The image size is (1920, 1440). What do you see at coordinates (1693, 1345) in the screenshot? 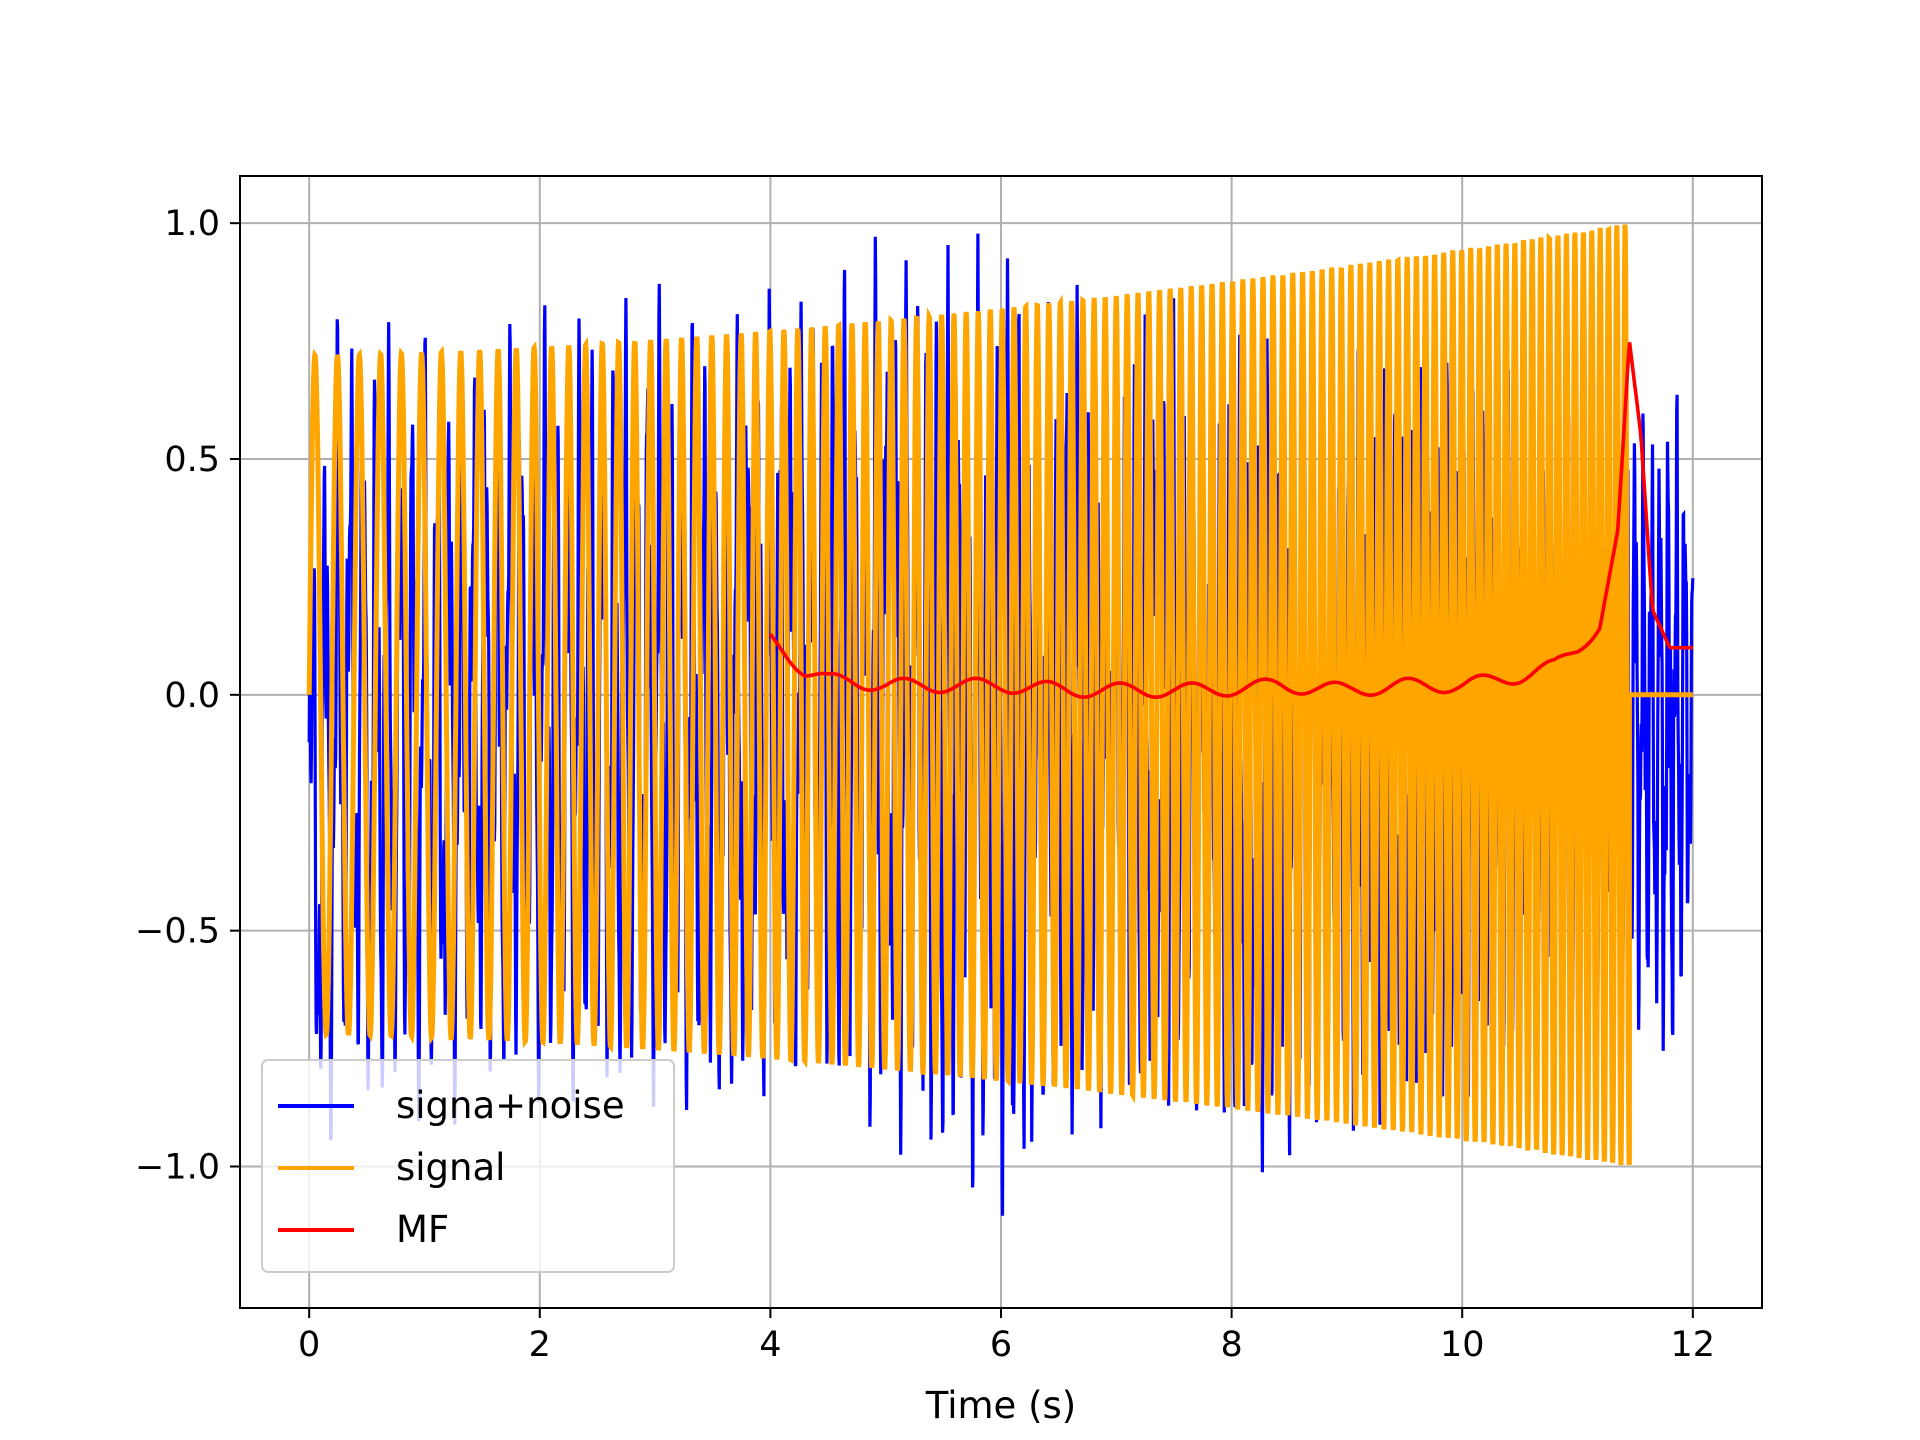
I see `x-tick-label: 12` at bounding box center [1693, 1345].